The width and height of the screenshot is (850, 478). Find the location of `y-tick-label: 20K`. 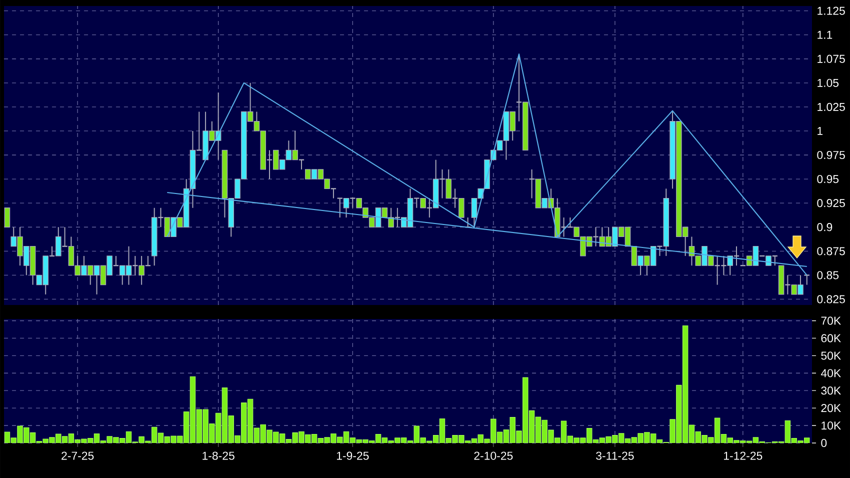

y-tick-label: 20K is located at coordinates (831, 408).